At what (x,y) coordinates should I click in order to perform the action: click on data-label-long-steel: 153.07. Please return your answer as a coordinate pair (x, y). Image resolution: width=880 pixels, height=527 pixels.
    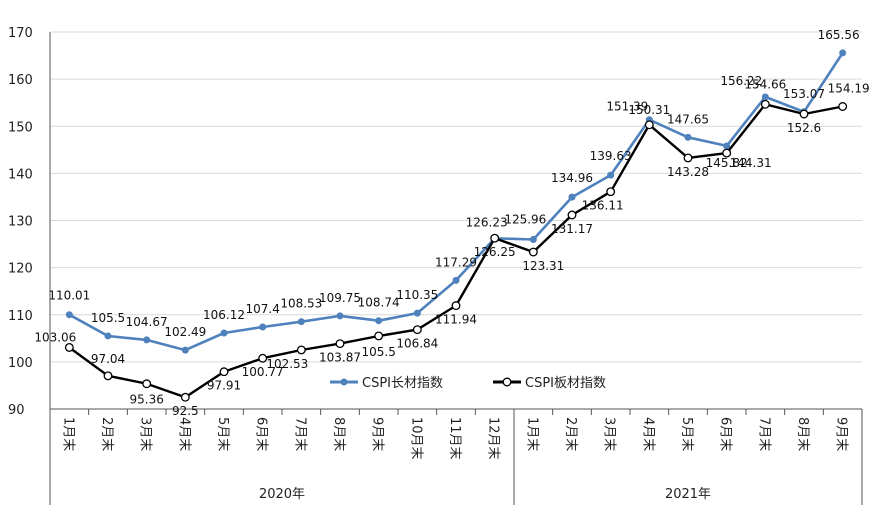
    Looking at the image, I should click on (804, 94).